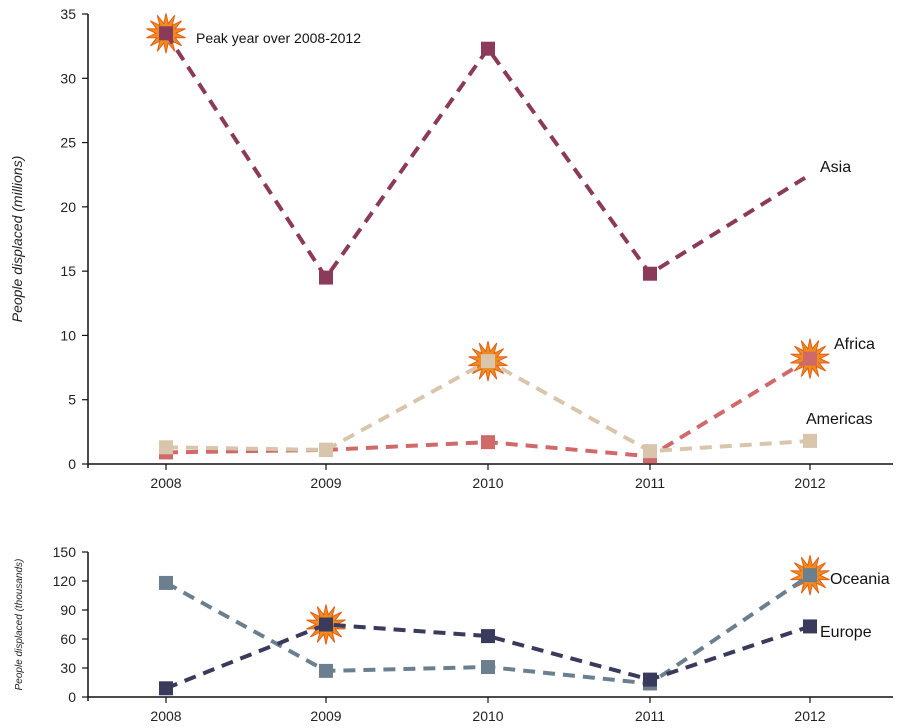  I want to click on y-tick-label: 150, so click(65, 552).